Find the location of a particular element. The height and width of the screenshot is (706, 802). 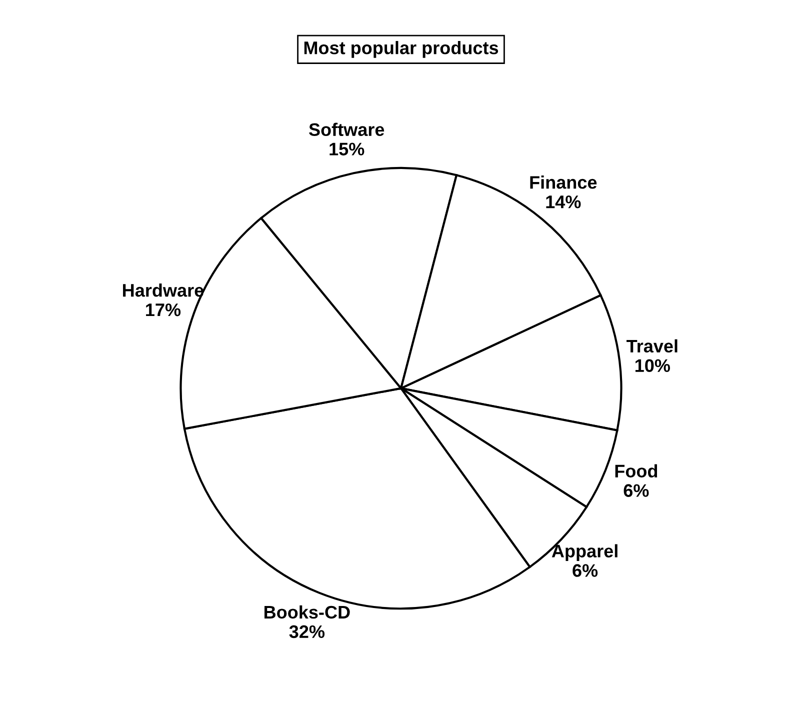

data-label: 10% is located at coordinates (652, 365).